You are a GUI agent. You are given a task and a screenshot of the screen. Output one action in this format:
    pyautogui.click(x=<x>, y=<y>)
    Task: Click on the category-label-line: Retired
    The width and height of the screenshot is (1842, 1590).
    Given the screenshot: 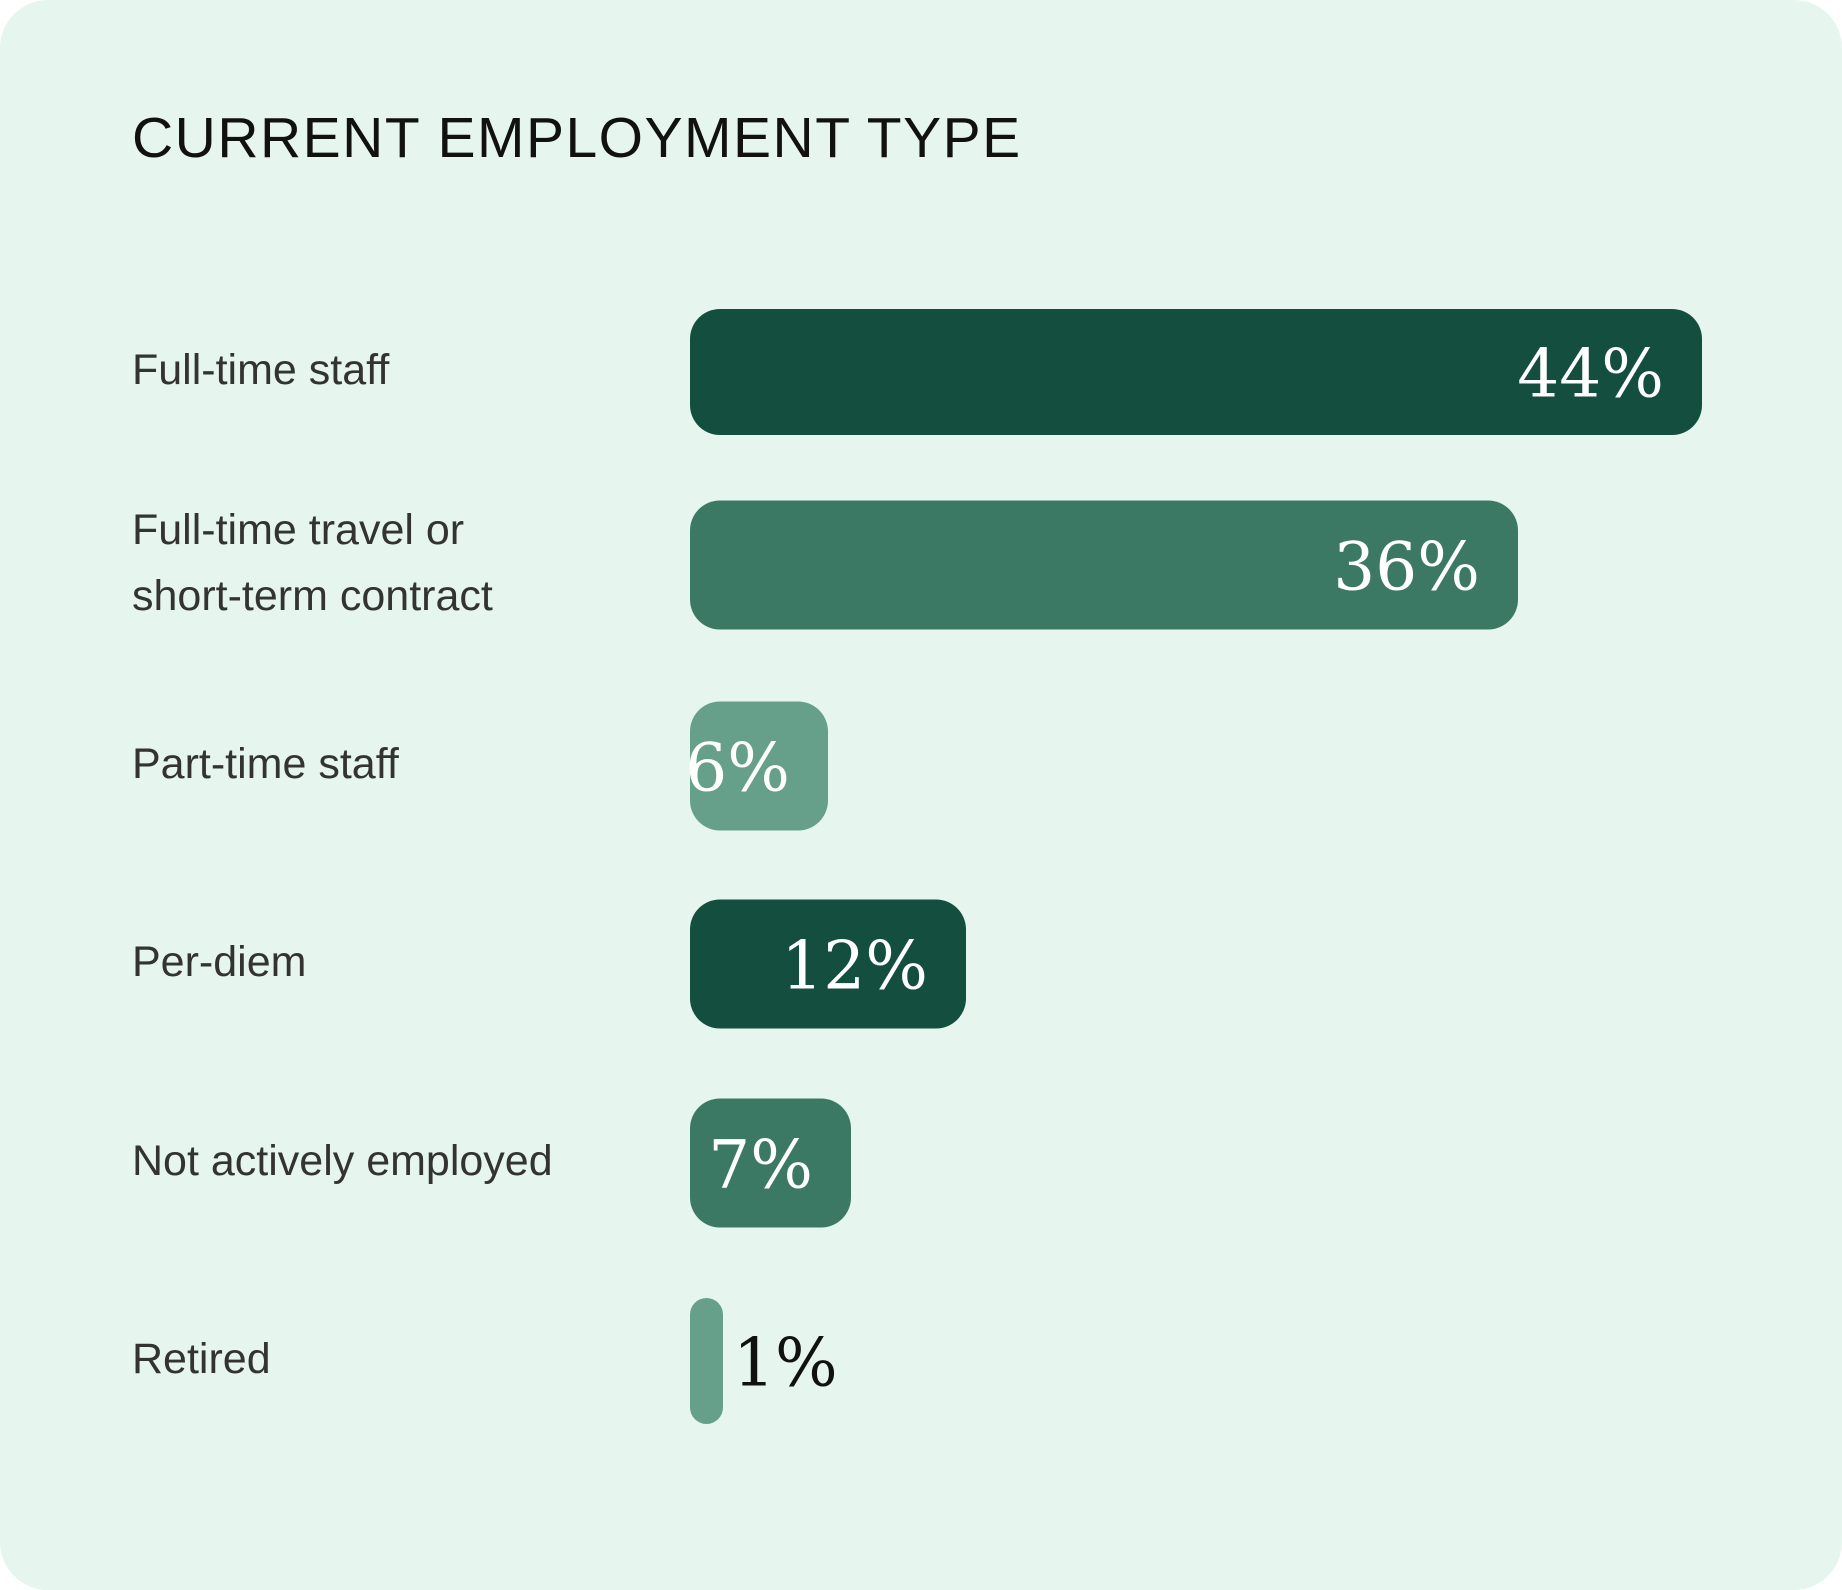 What is the action you would take?
    pyautogui.click(x=201, y=1359)
    